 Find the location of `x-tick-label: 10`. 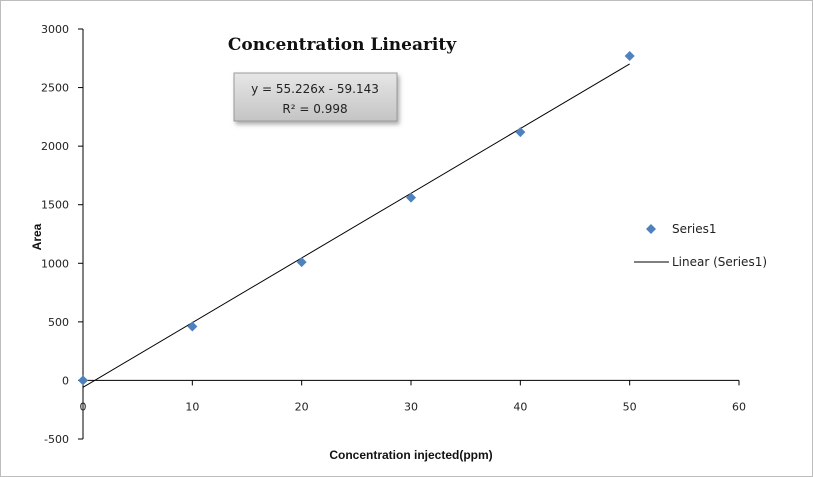

x-tick-label: 10 is located at coordinates (192, 406).